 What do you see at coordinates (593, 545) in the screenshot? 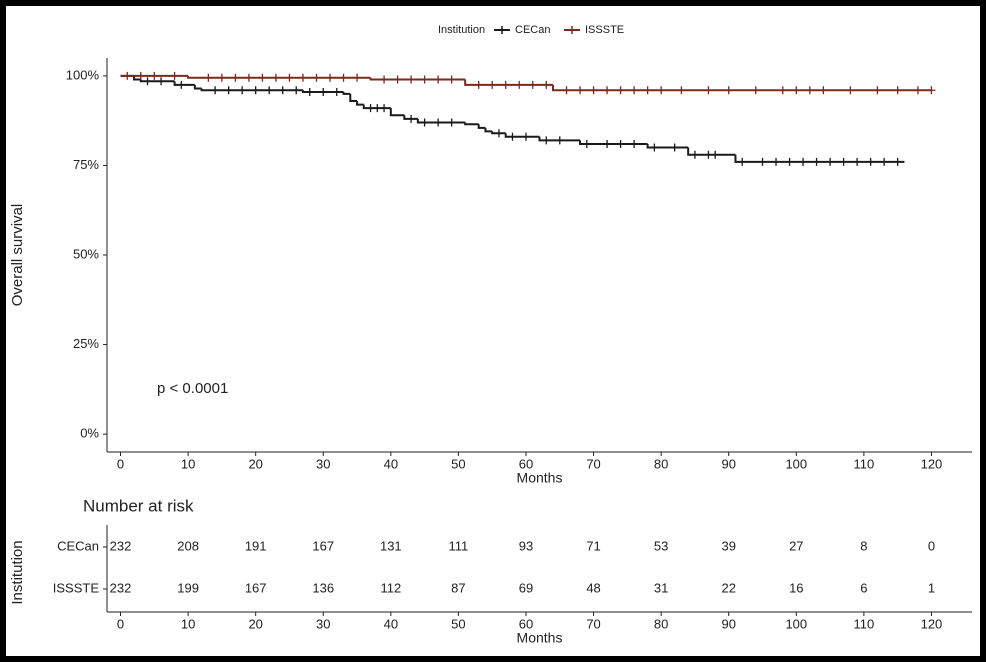
I see `risk-count: 71` at bounding box center [593, 545].